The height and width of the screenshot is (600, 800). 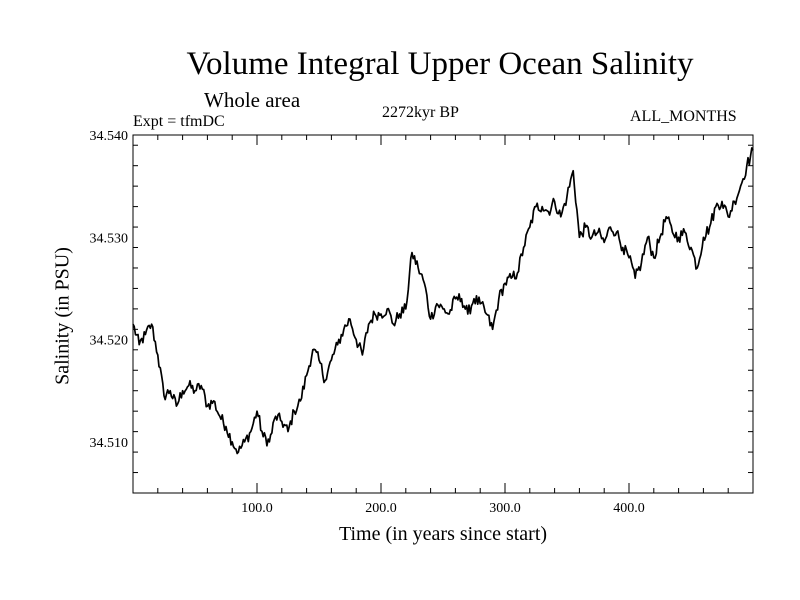 What do you see at coordinates (420, 112) in the screenshot?
I see `period-label: 2272kyr BP` at bounding box center [420, 112].